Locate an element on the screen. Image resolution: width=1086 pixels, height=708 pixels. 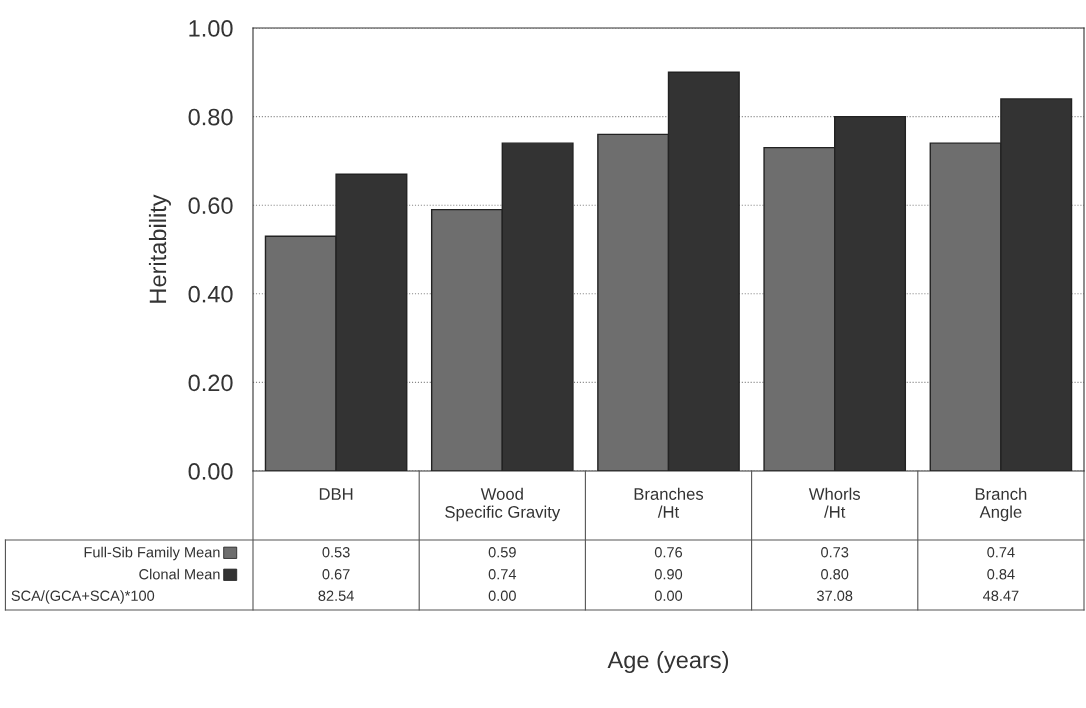
text: 48.47 is located at coordinates (1000, 595).